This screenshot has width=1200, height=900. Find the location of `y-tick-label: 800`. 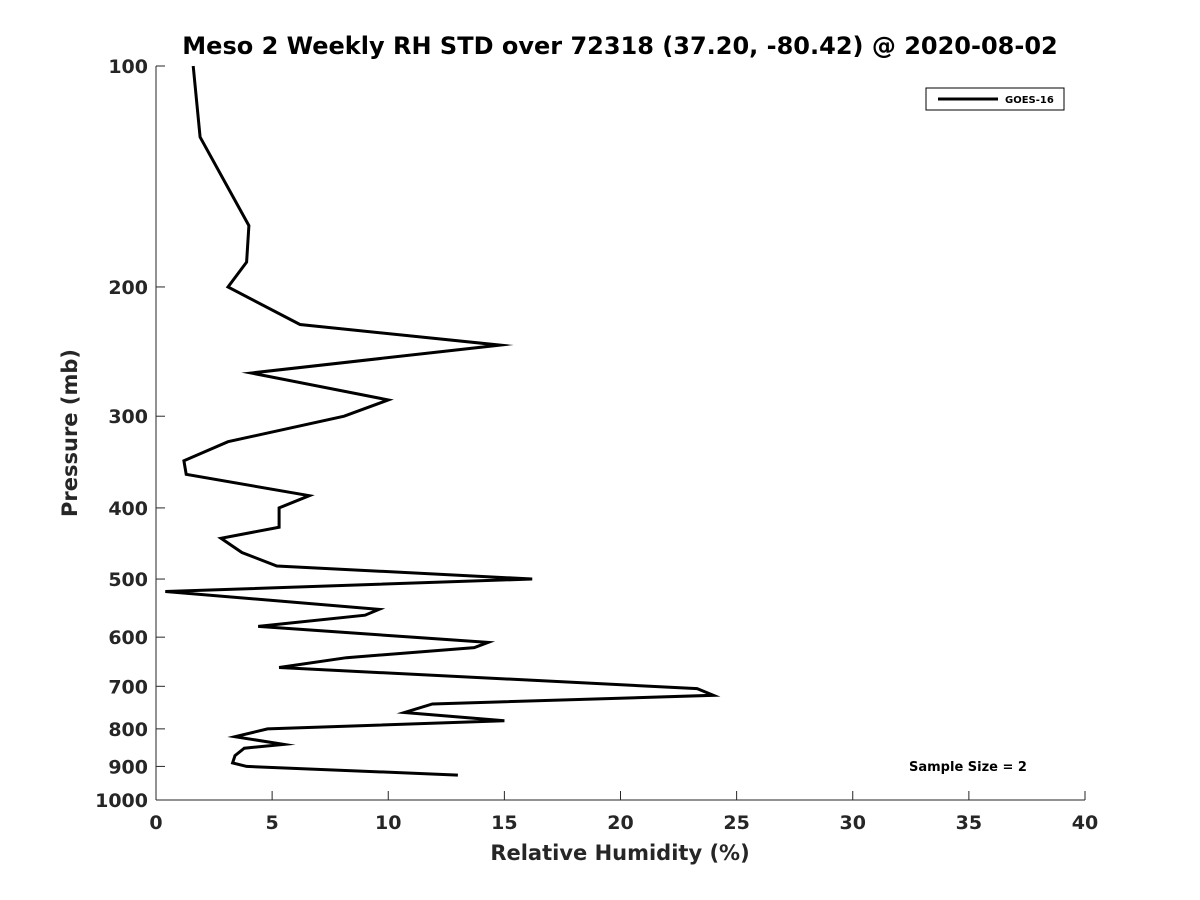

y-tick-label: 800 is located at coordinates (128, 730).